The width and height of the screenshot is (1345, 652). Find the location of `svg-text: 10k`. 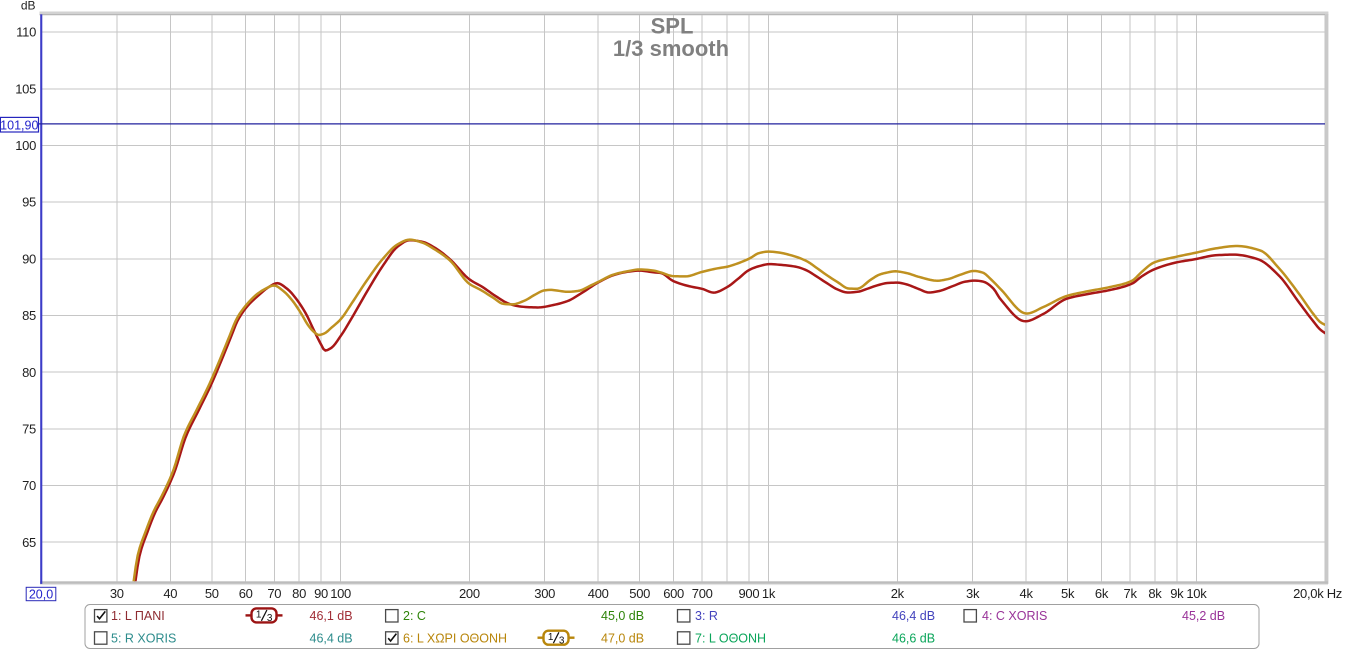

svg-text: 10k is located at coordinates (1196, 593).